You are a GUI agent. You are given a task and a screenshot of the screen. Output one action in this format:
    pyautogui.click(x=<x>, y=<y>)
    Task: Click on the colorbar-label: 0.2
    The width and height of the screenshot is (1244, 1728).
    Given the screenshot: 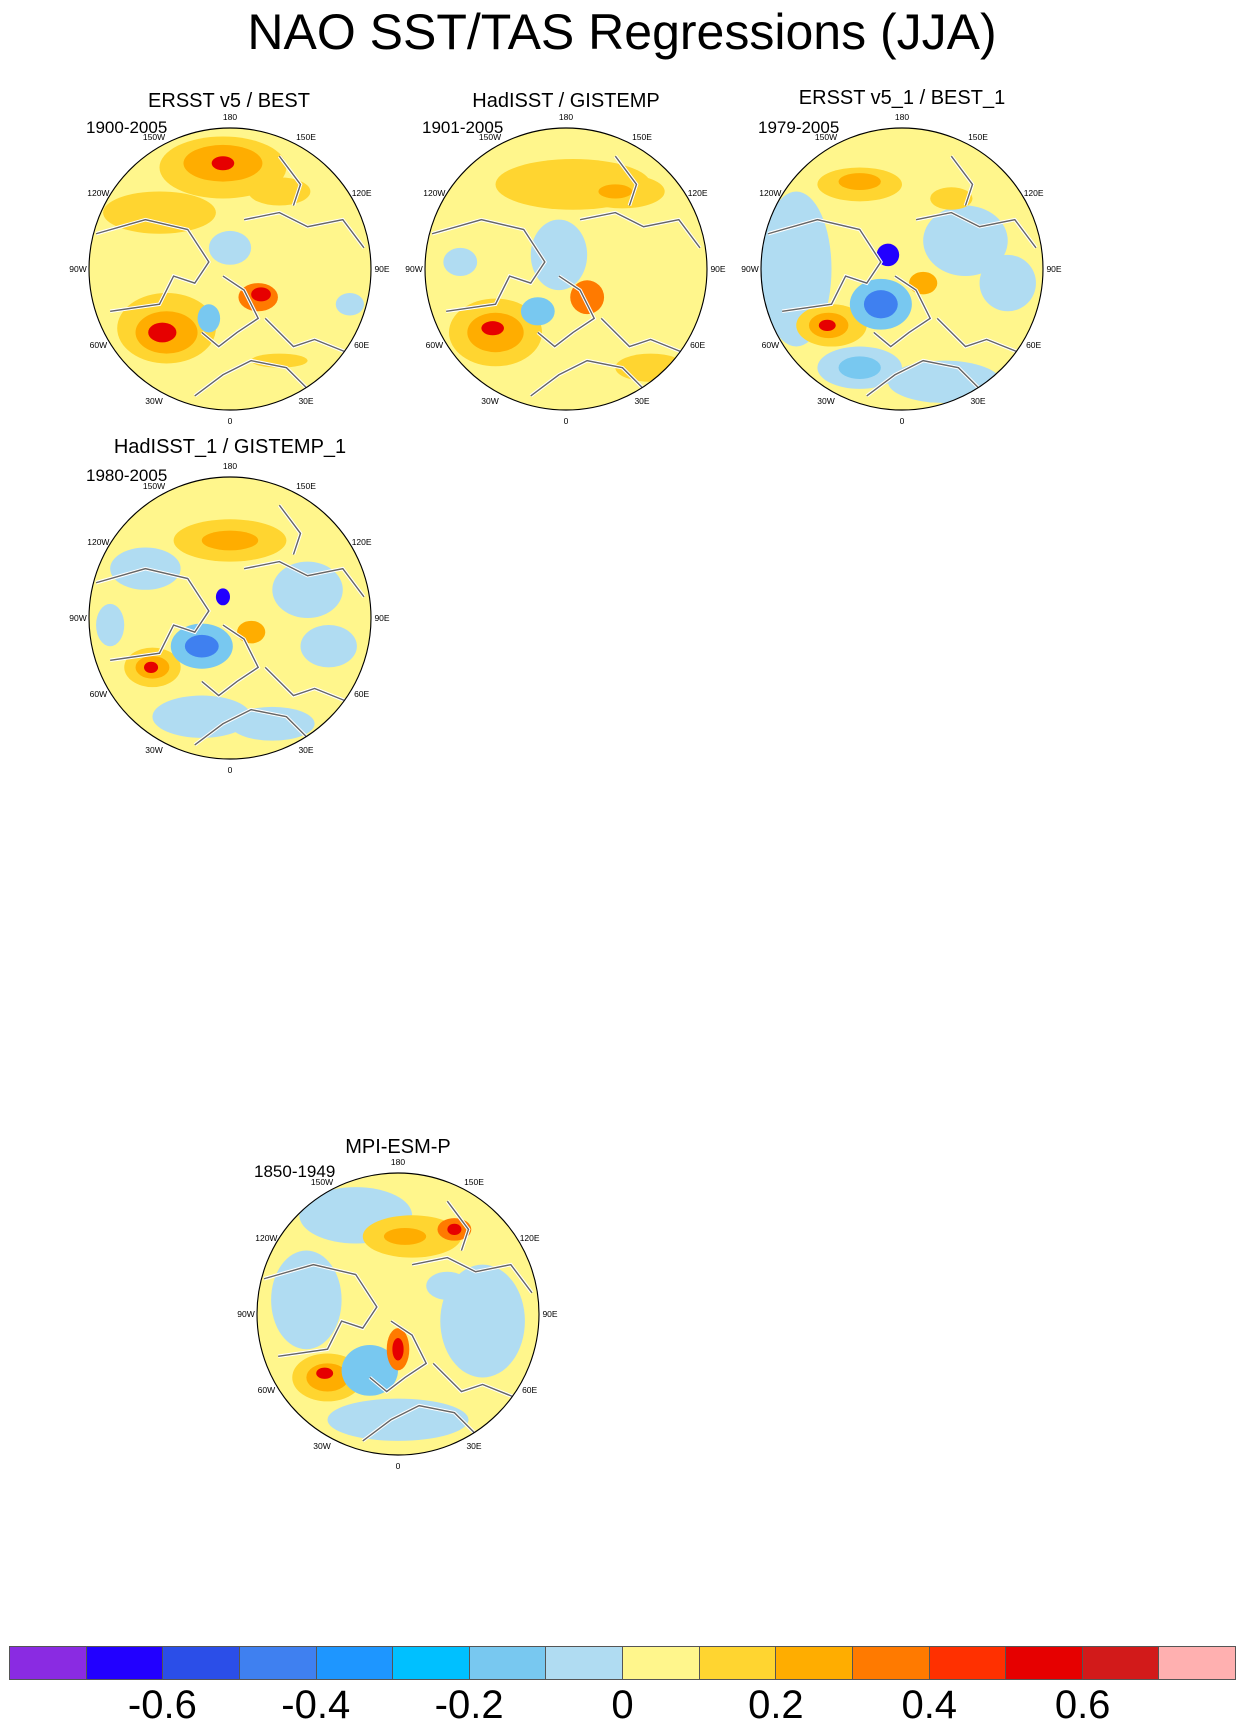 What is the action you would take?
    pyautogui.click(x=776, y=1705)
    